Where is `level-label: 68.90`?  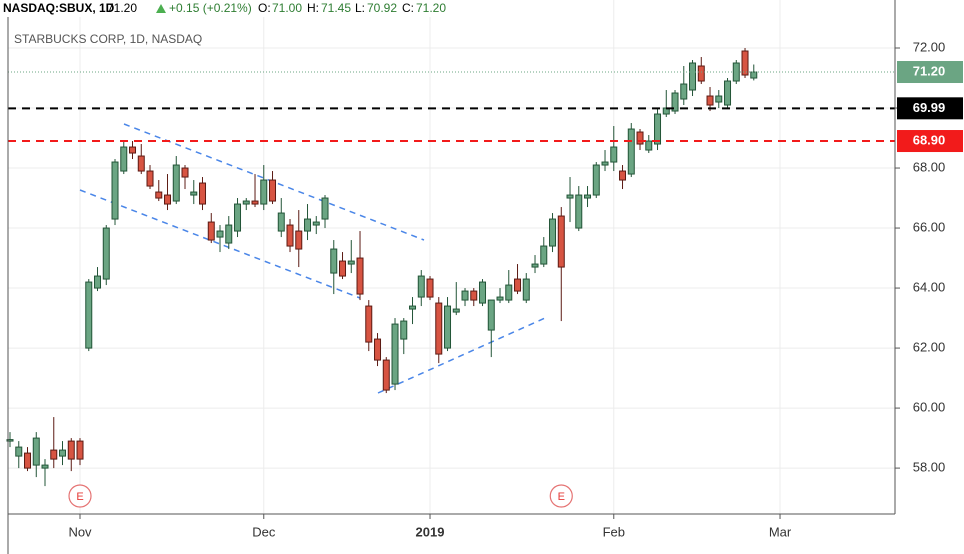 level-label: 68.90 is located at coordinates (929, 139).